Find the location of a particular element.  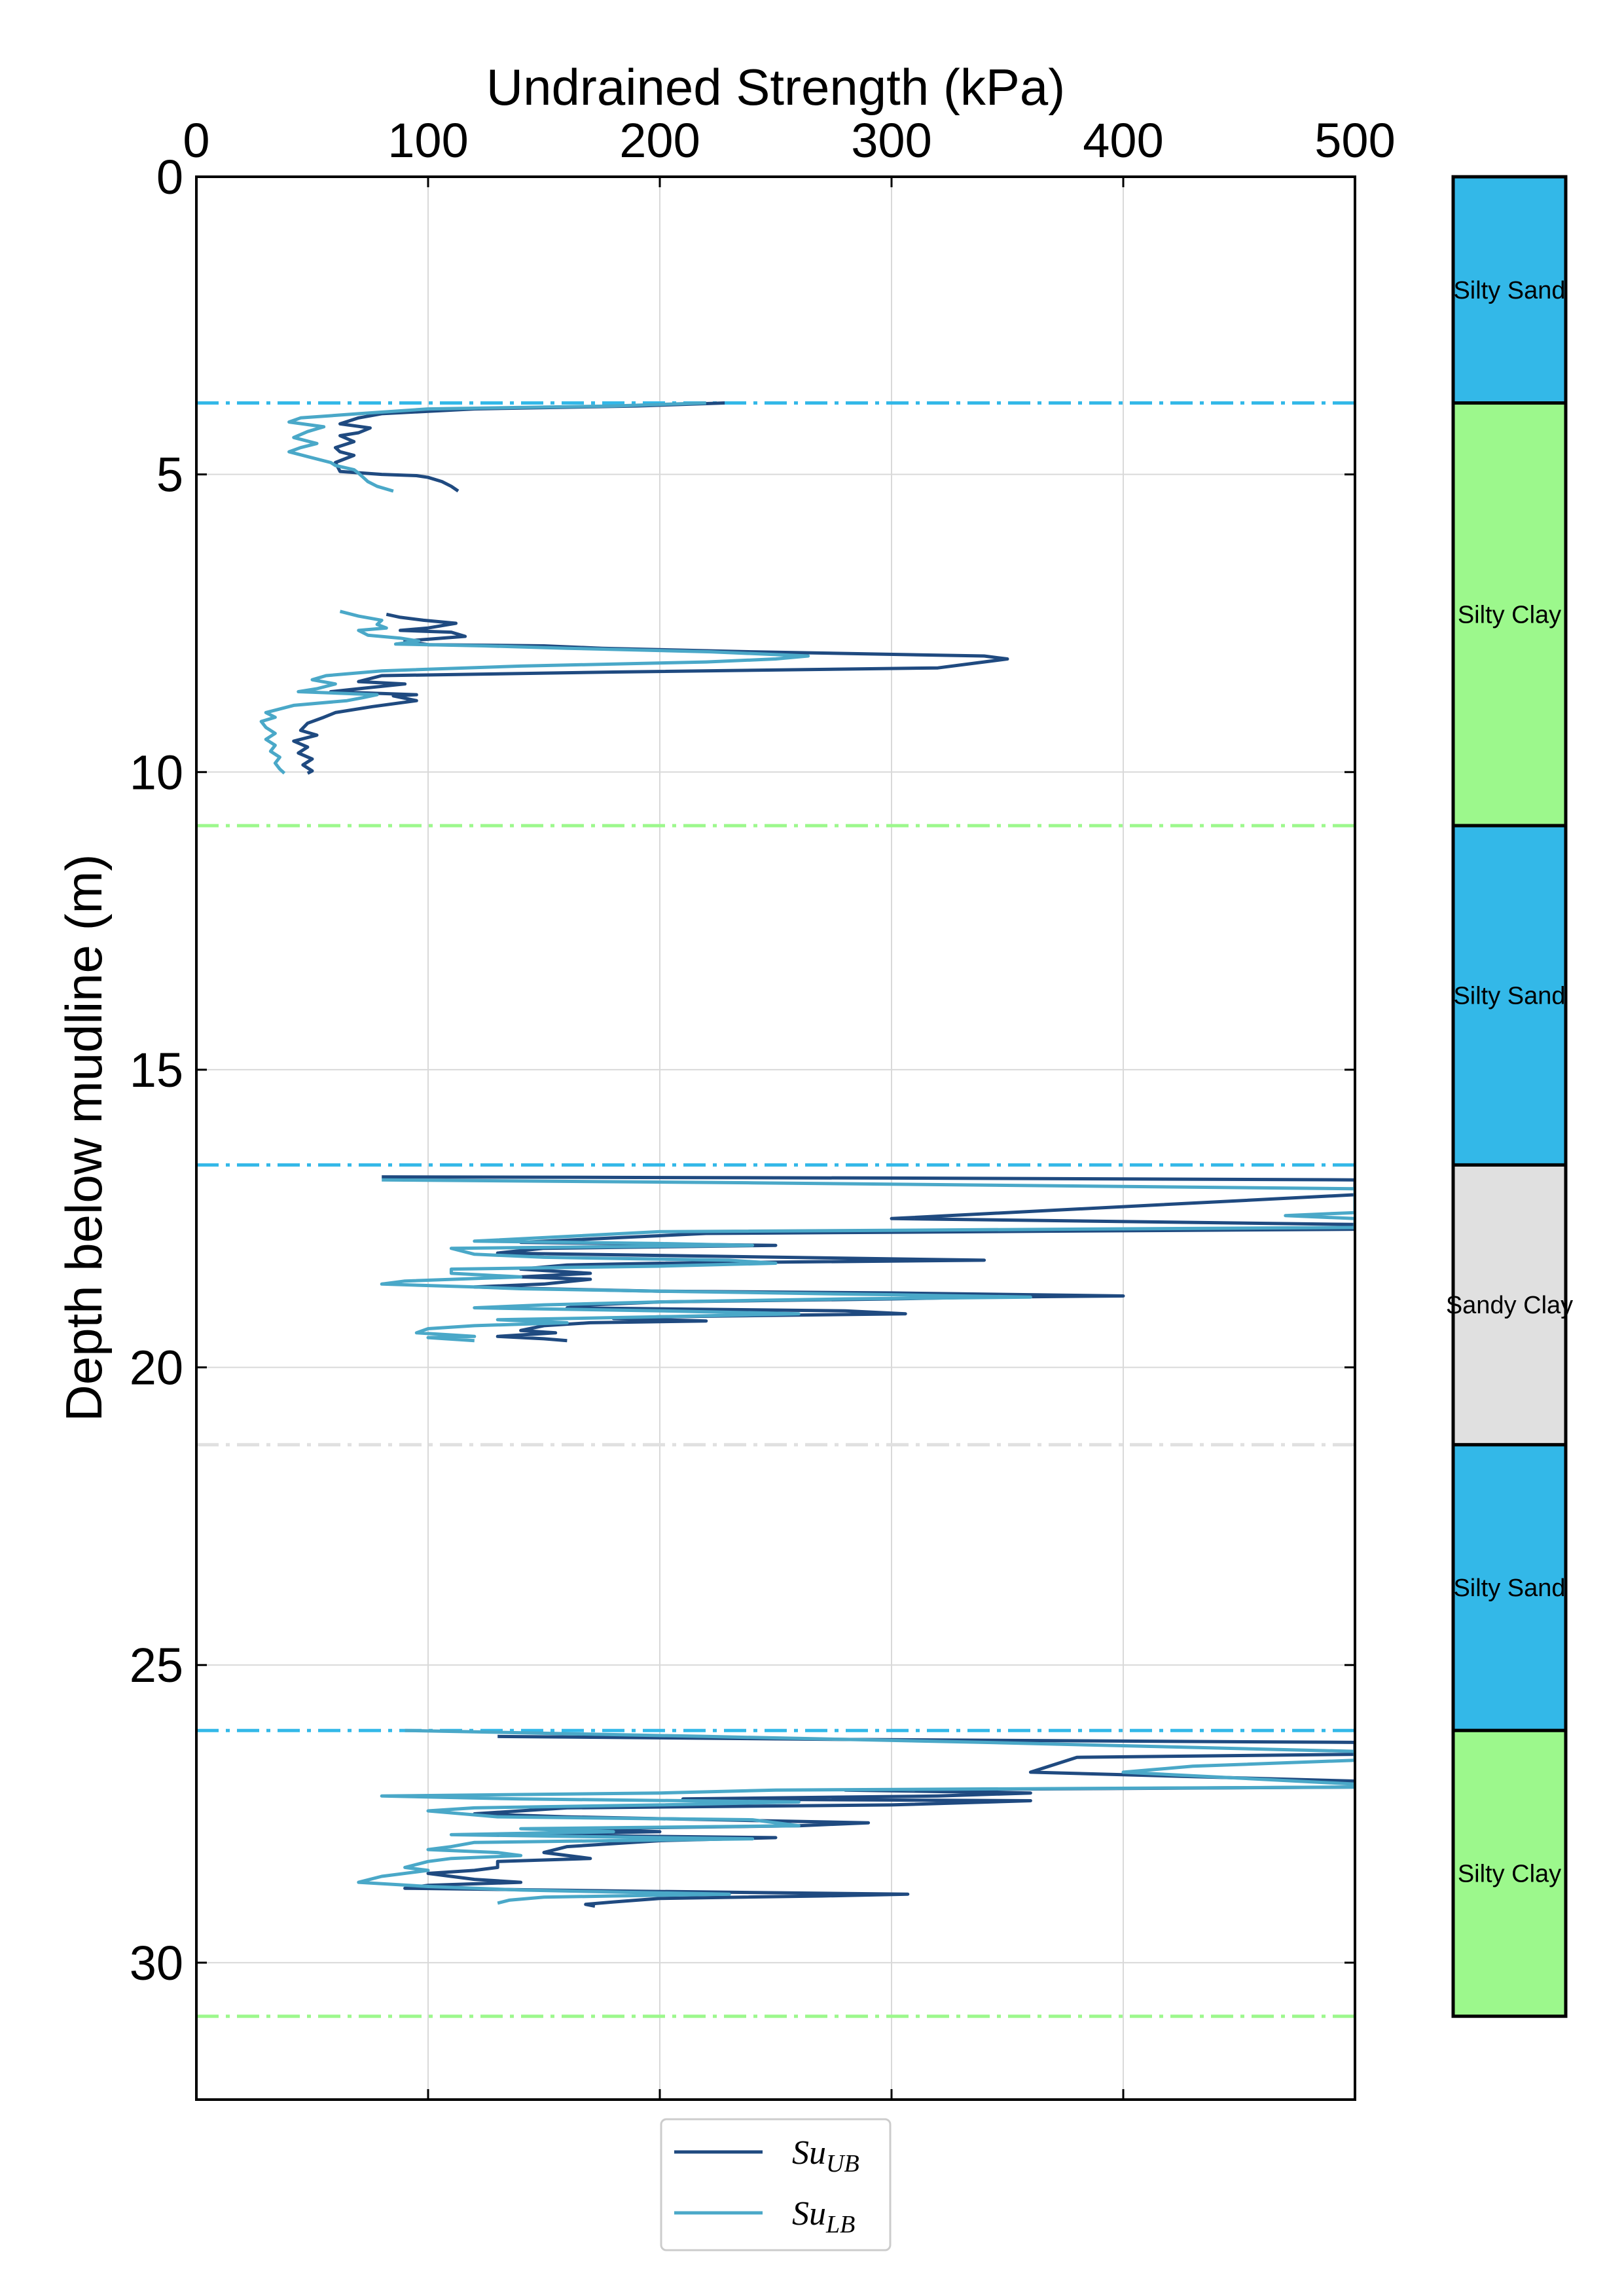

y-tick-label: 30 is located at coordinates (156, 1963).